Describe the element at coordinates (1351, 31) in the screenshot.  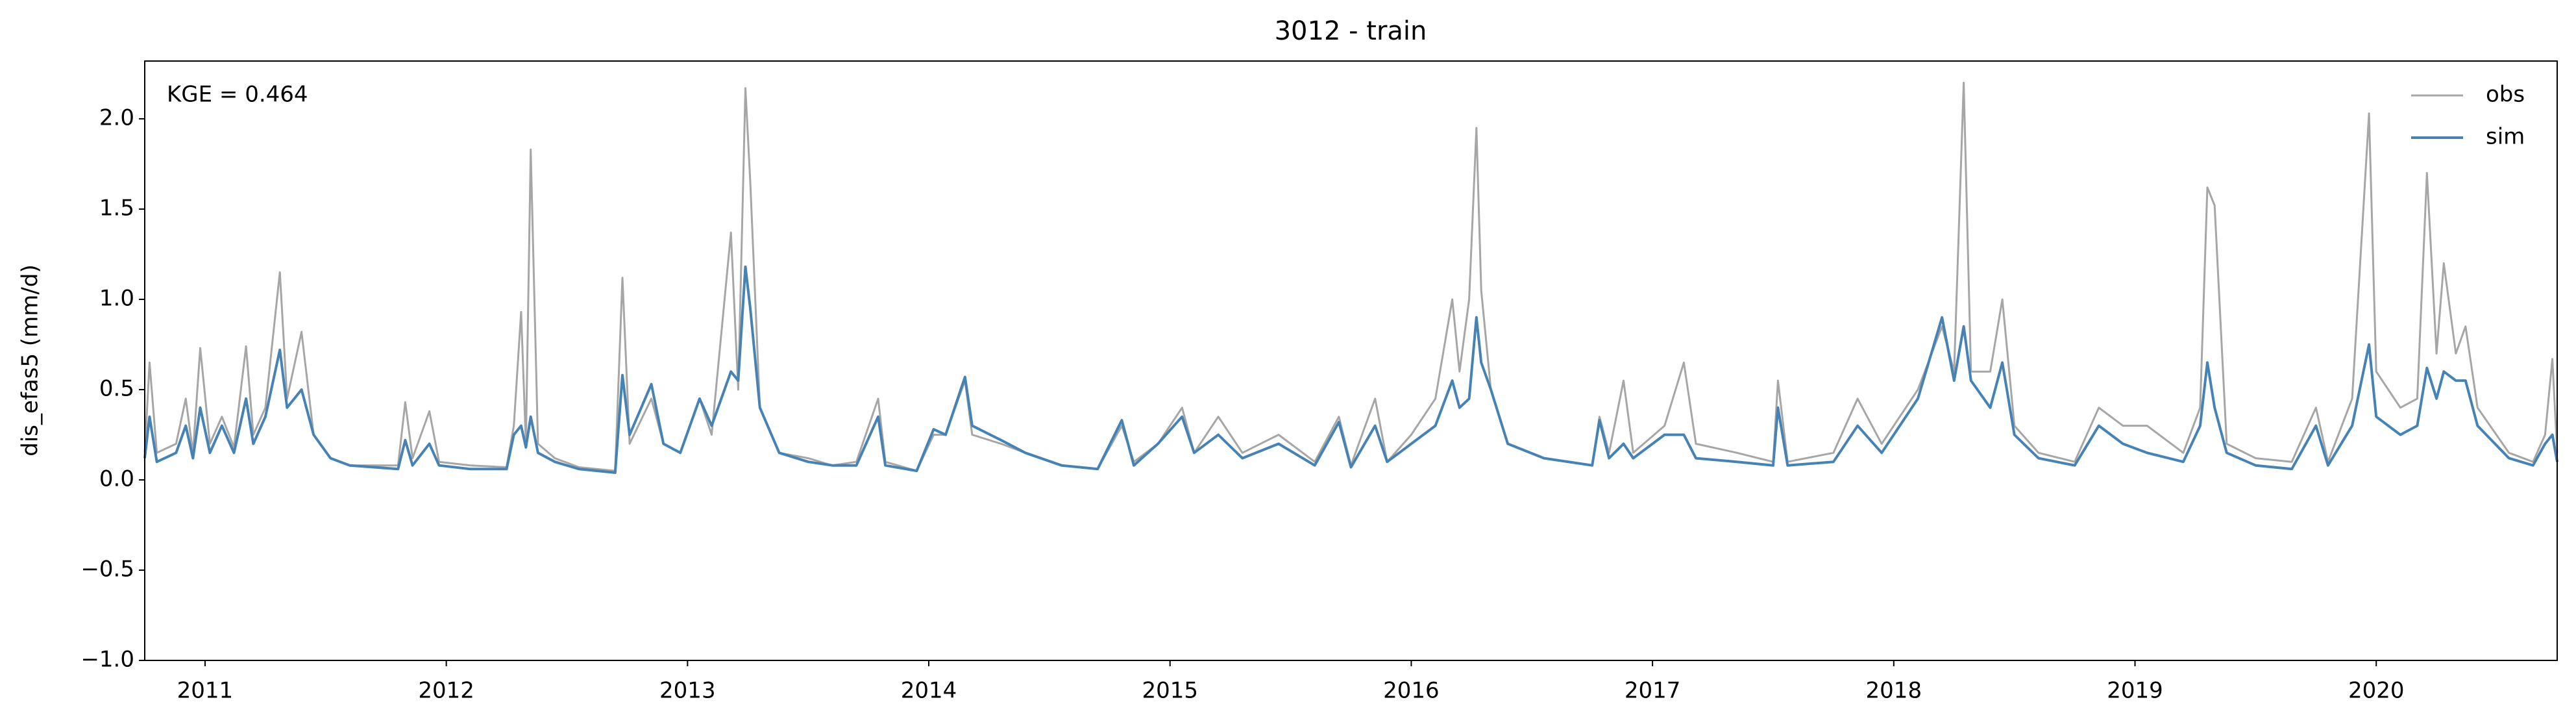
I see `chart-title: 3012 - train` at that location.